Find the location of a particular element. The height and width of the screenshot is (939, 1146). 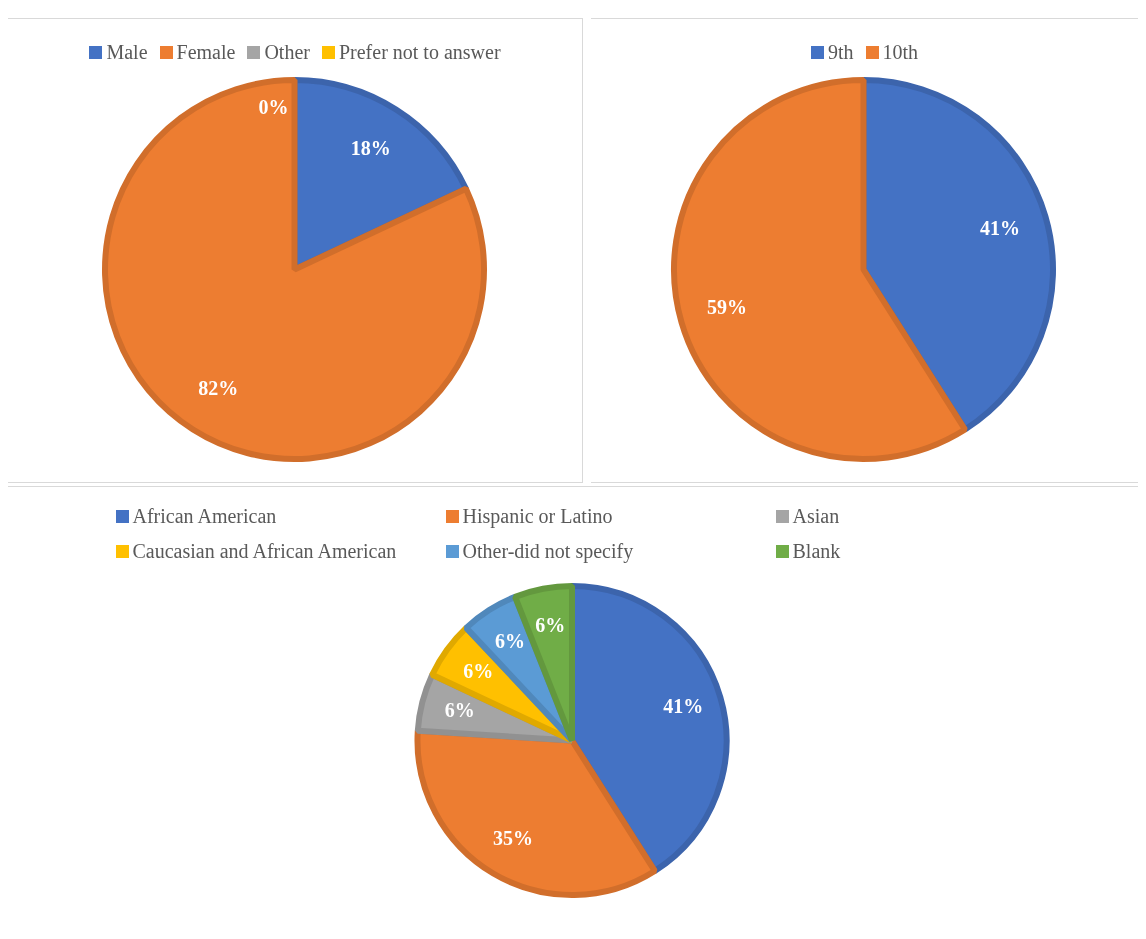

data-label: 18% is located at coordinates (370, 147).